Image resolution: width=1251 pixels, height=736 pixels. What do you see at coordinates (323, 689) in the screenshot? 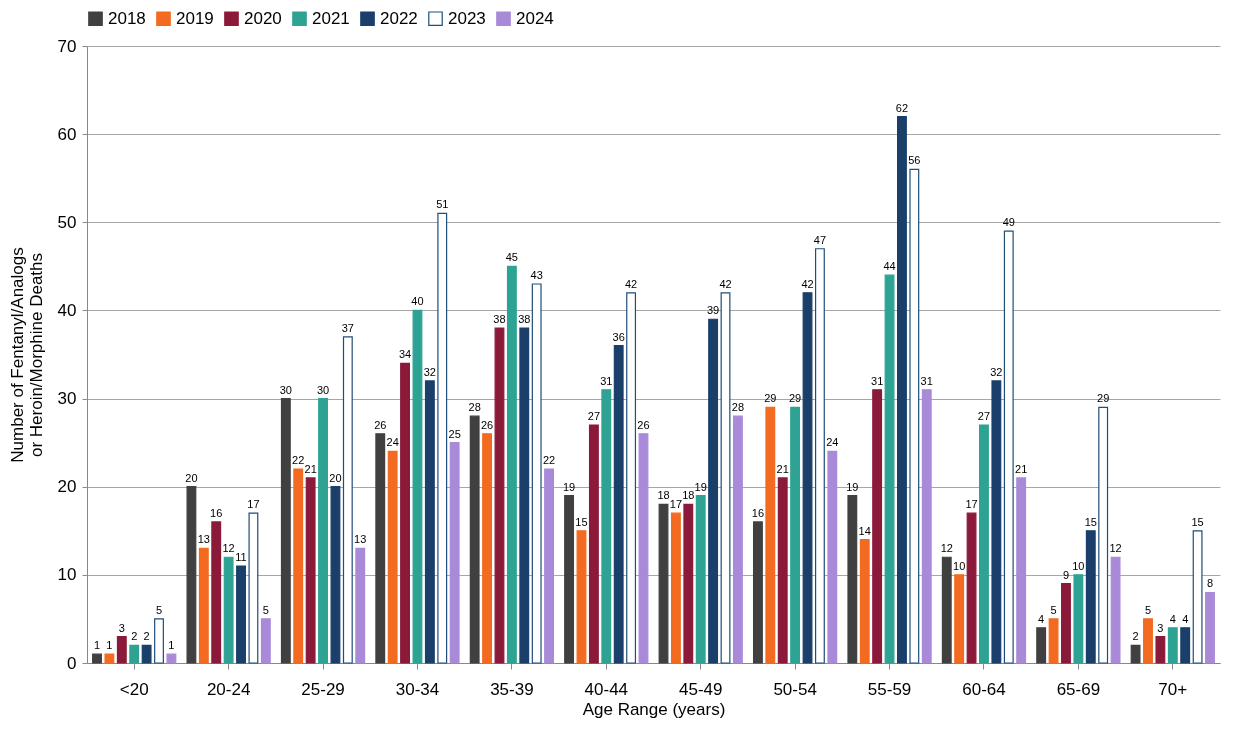
I see `x-tick-label: 25-29` at bounding box center [323, 689].